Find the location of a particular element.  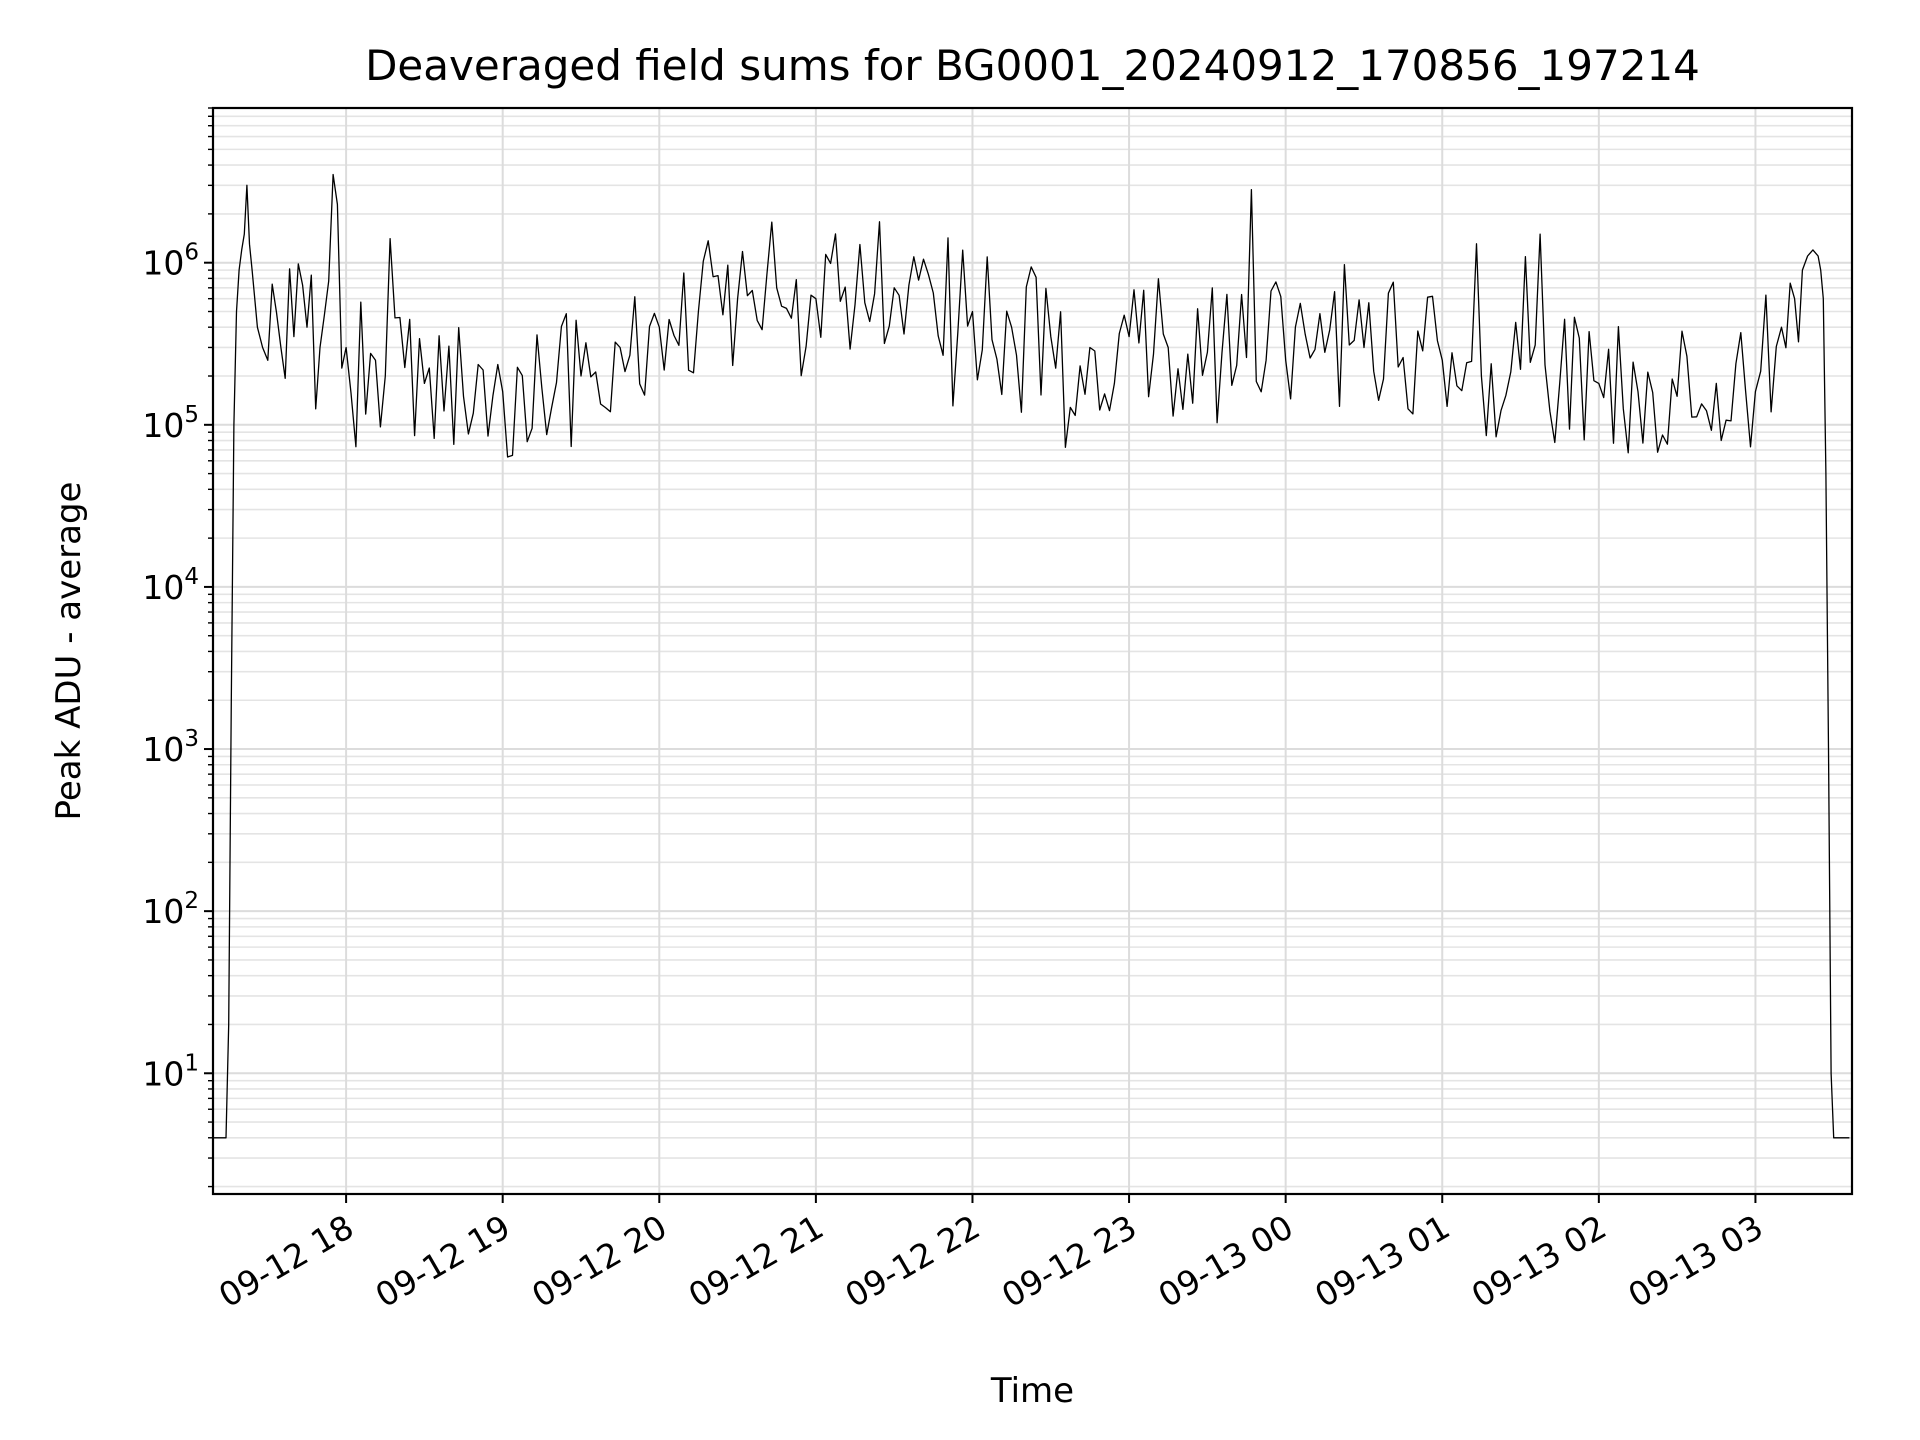

y-tick-label: 102 is located at coordinates (170, 909).